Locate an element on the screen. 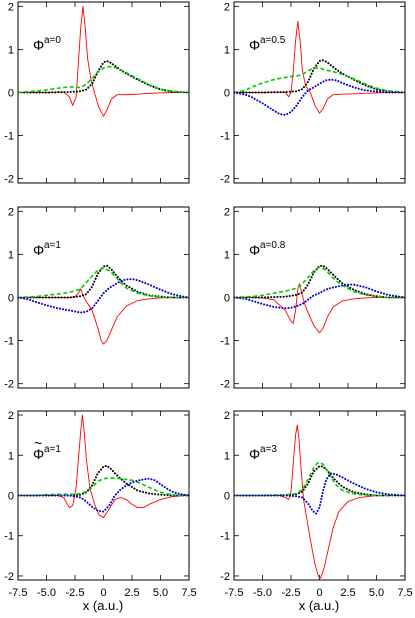 The width and height of the screenshot is (415, 618). panel-2: -2 -1 0 1 2 Φ a=0.5 is located at coordinates (313, 93).